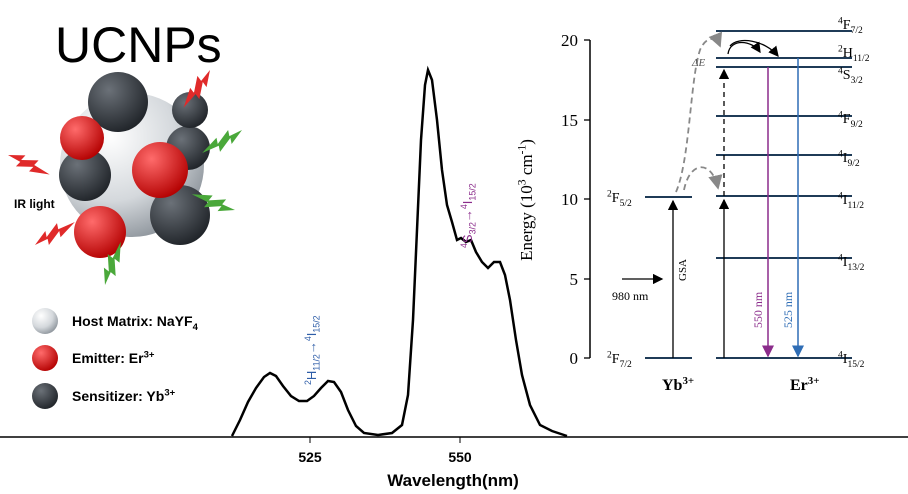 This screenshot has height=494, width=908. I want to click on transition-label: 2H11/2→4I15/2, so click(312, 350).